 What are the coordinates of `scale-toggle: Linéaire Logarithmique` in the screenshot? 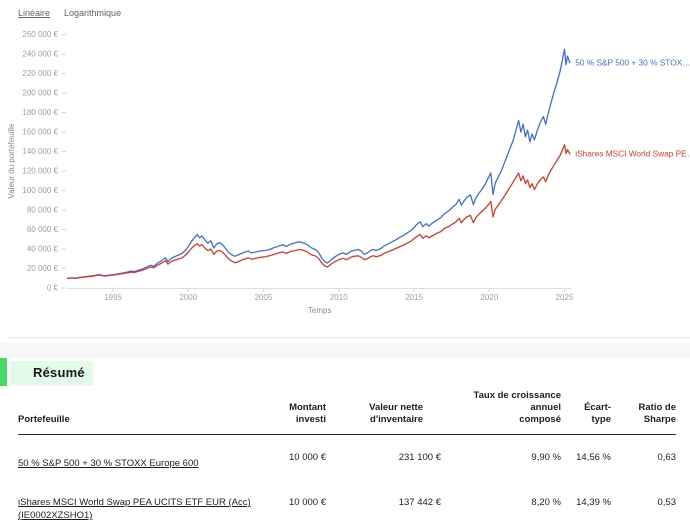 It's located at (69, 13).